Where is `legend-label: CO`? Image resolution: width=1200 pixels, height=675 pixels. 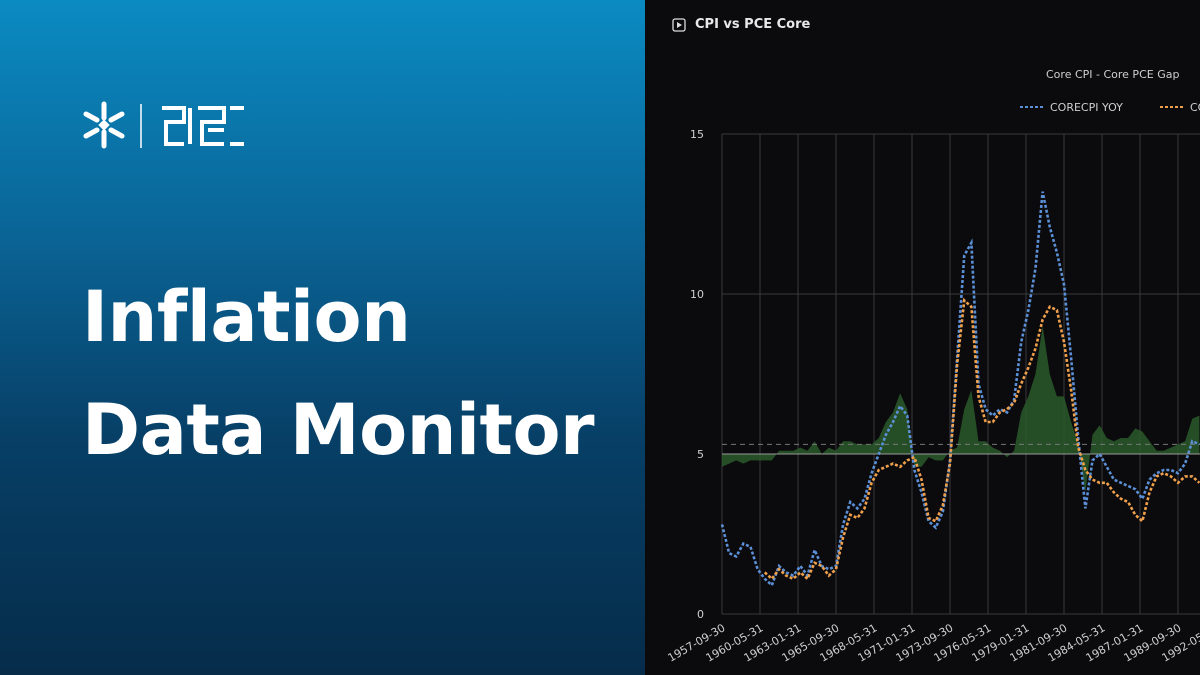 legend-label: CO is located at coordinates (1195, 107).